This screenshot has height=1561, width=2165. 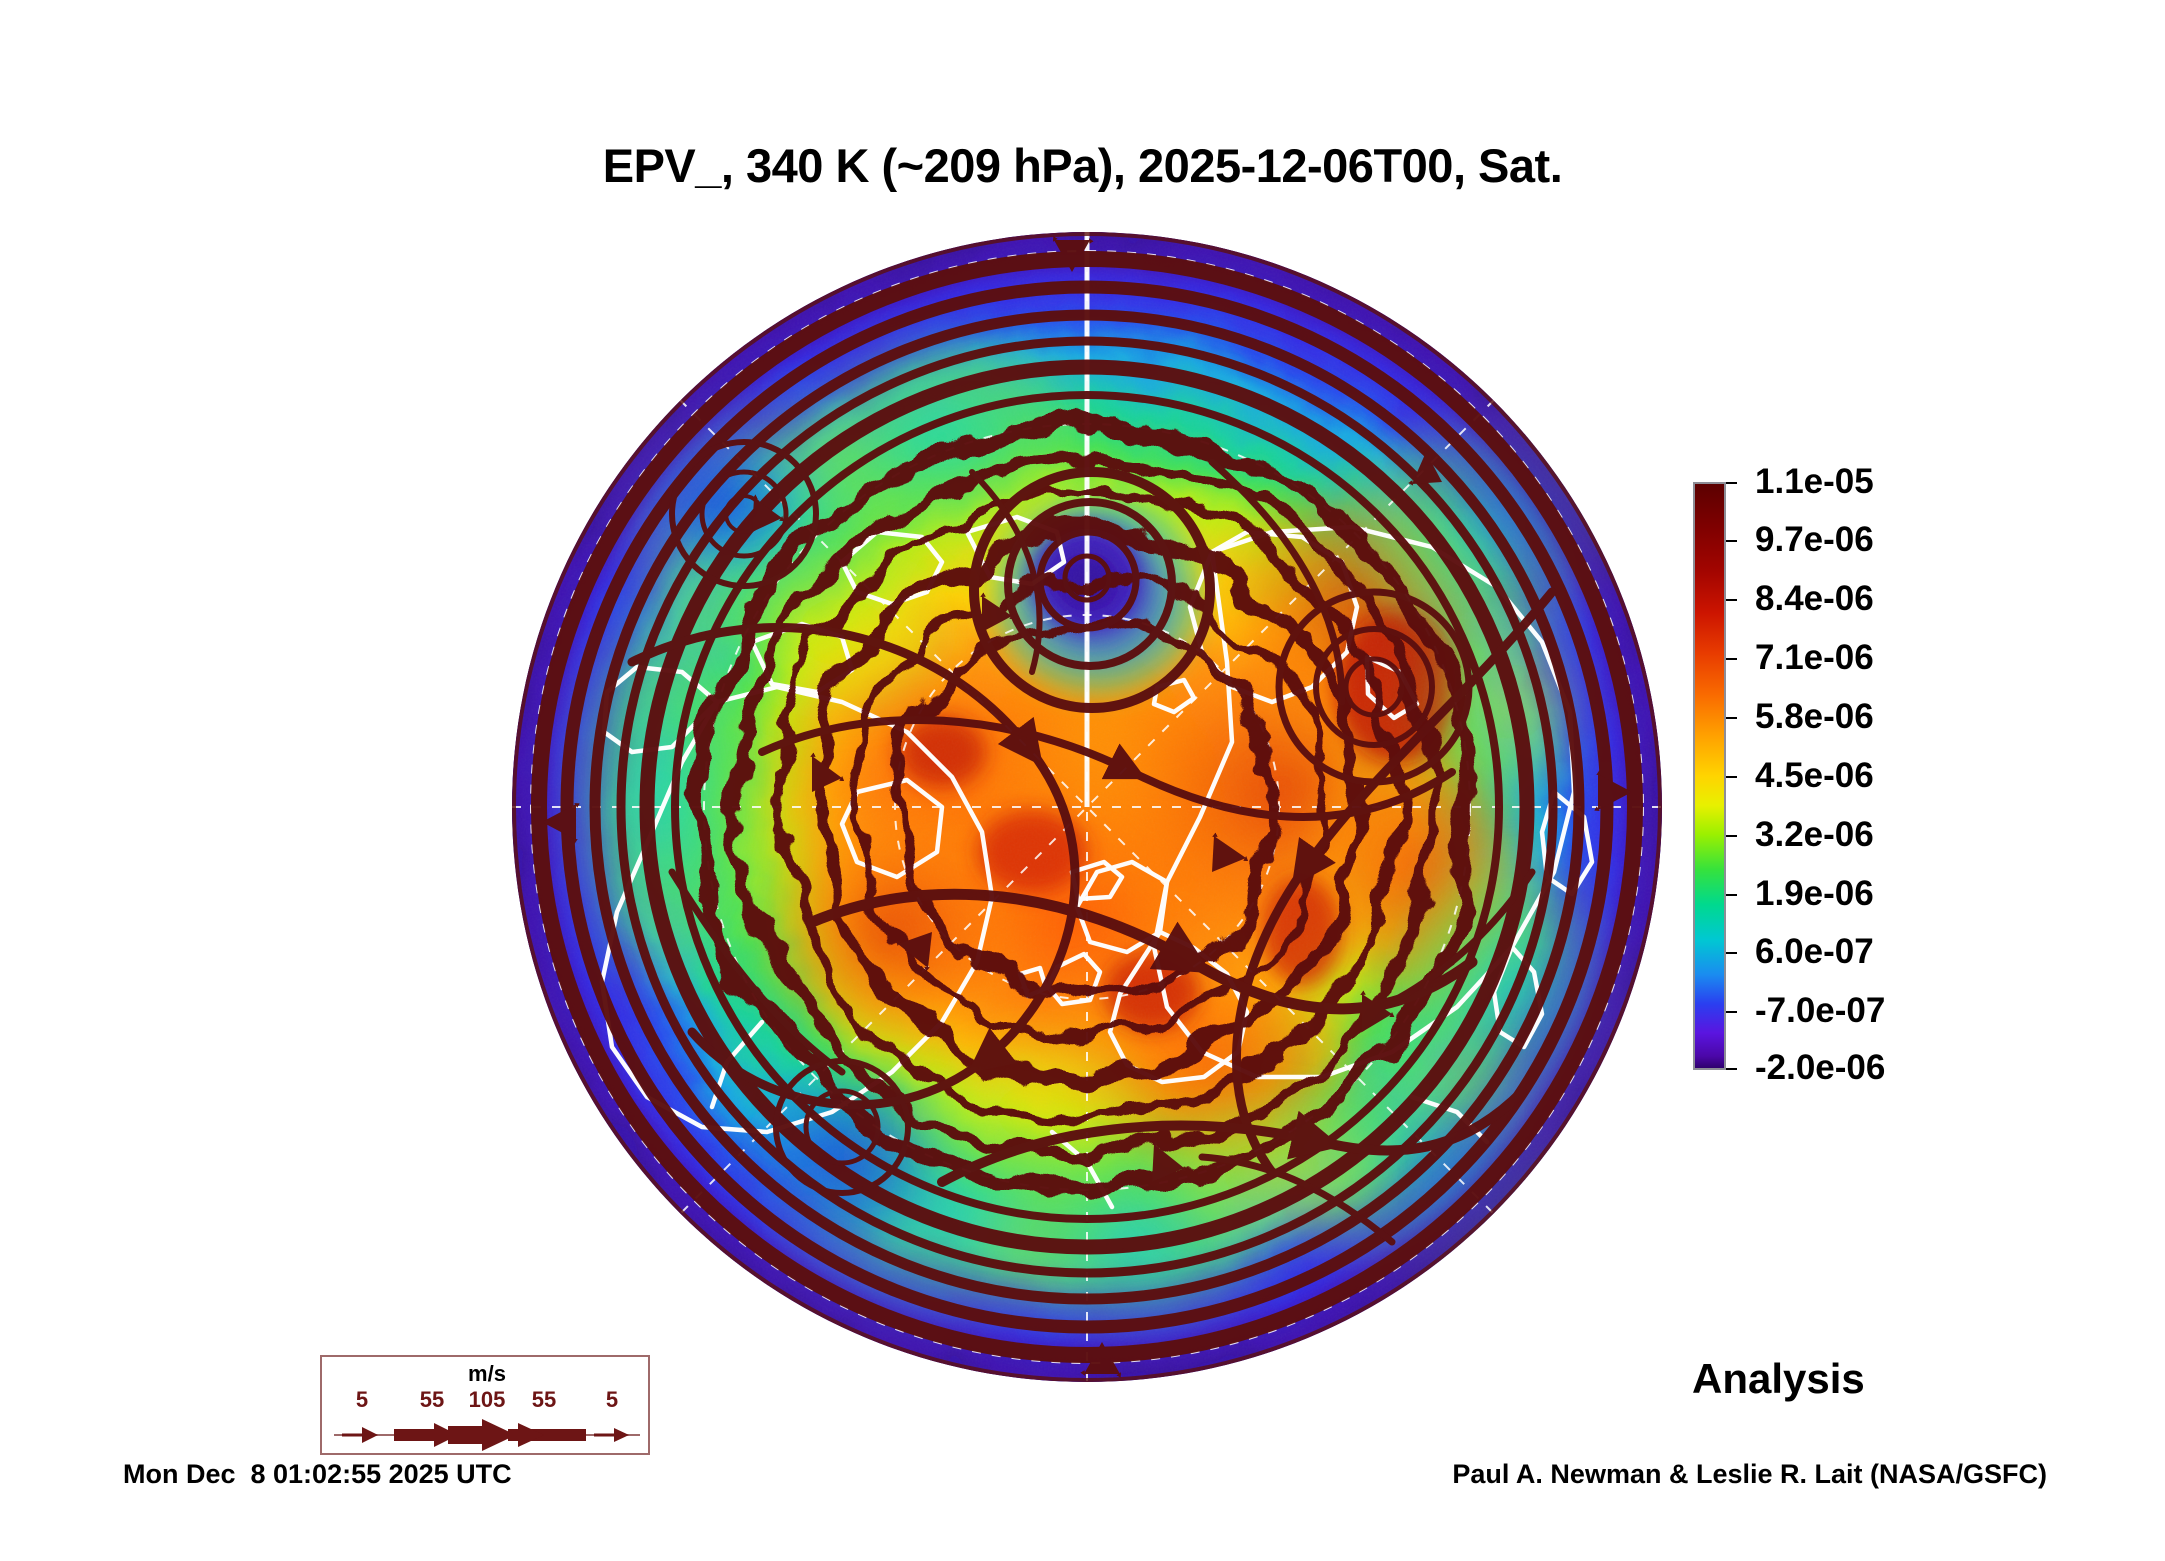 I want to click on colorbar-label: 1.9e-06, so click(x=1814, y=893).